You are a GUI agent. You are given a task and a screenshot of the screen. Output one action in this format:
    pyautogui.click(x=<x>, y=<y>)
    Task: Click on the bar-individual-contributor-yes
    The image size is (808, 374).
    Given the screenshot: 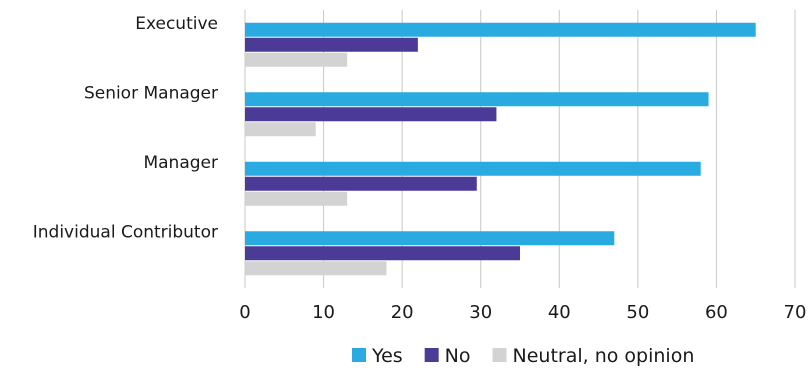 What is the action you would take?
    pyautogui.click(x=430, y=238)
    